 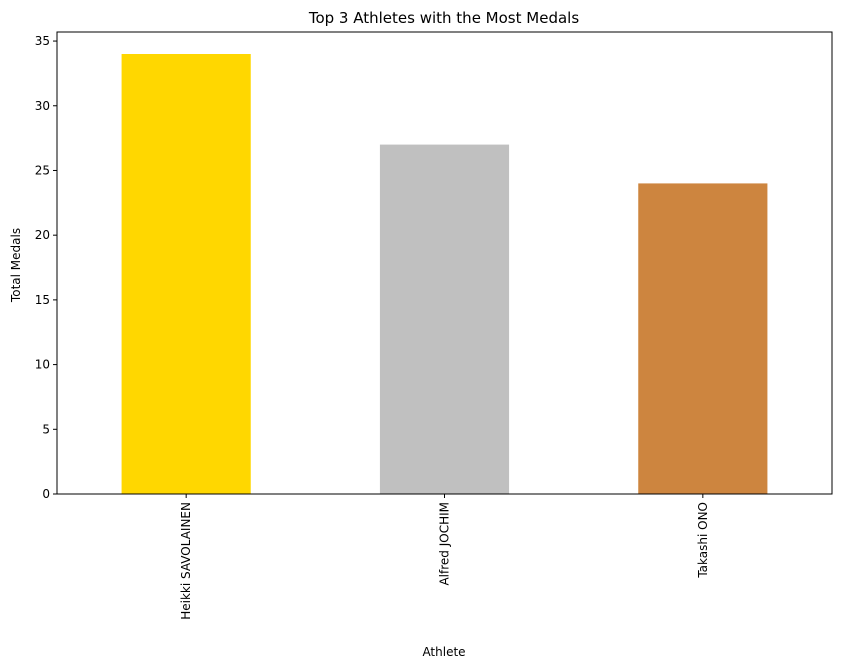 I want to click on x-tick-label: Alfred JOCHIM, so click(x=445, y=544).